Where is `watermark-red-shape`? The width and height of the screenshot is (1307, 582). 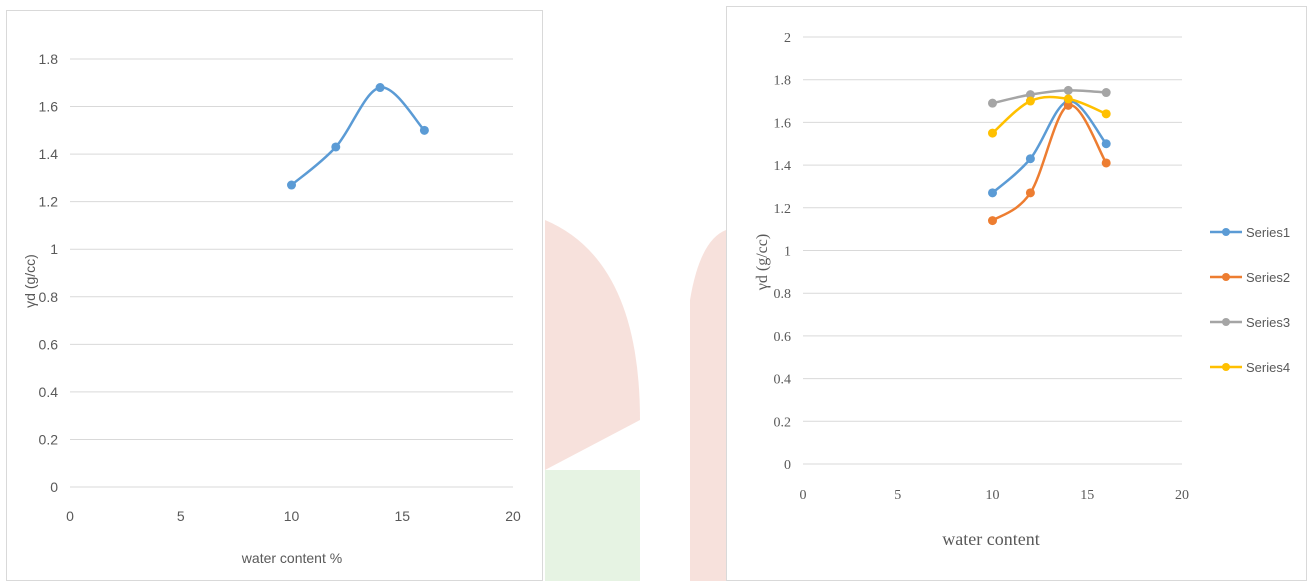 watermark-red-shape is located at coordinates (592, 345).